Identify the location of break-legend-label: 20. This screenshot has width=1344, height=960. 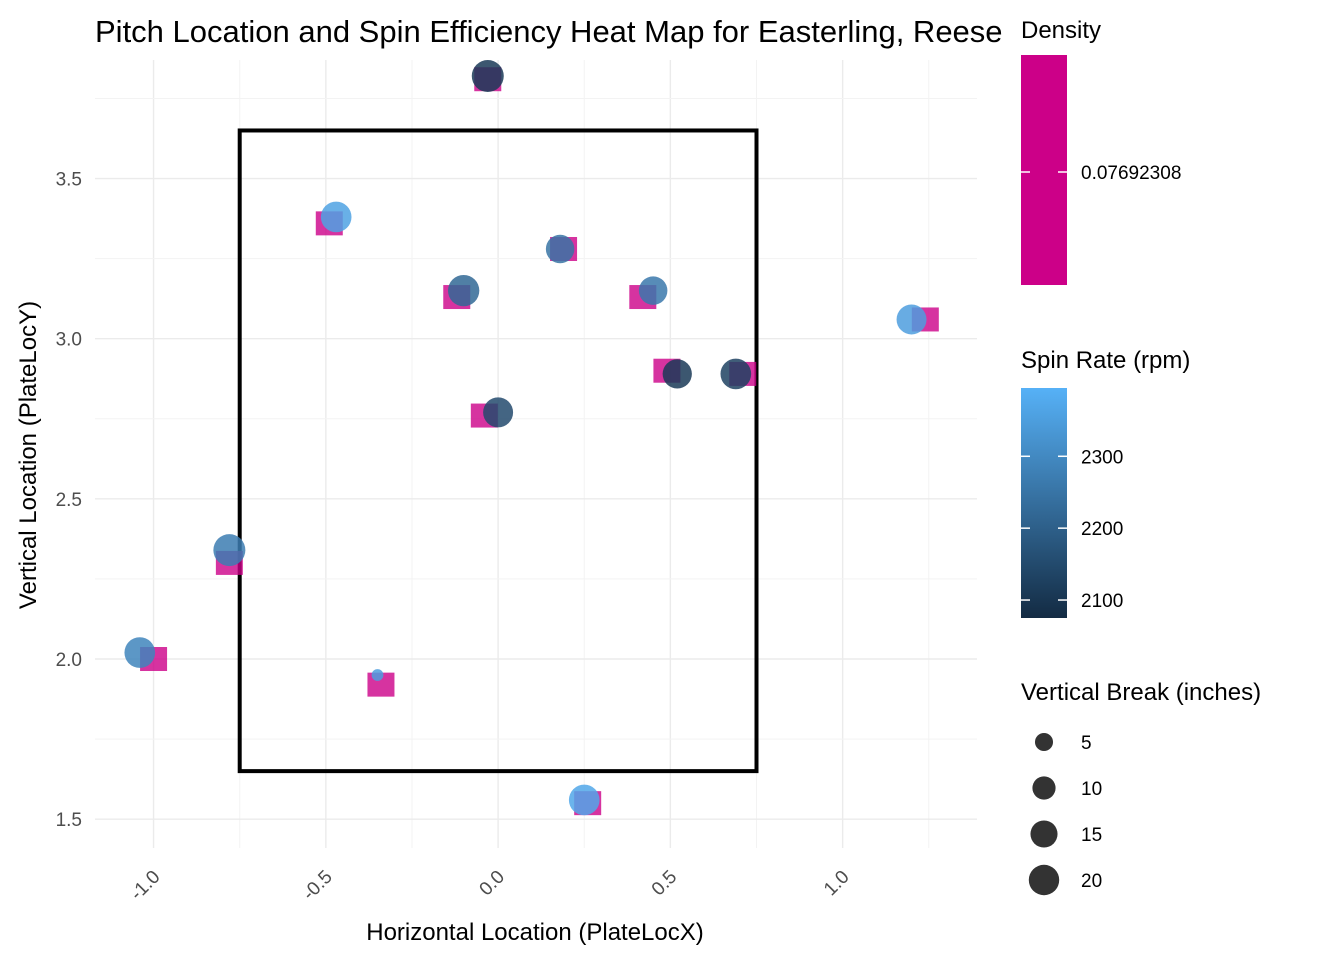
(1091, 881).